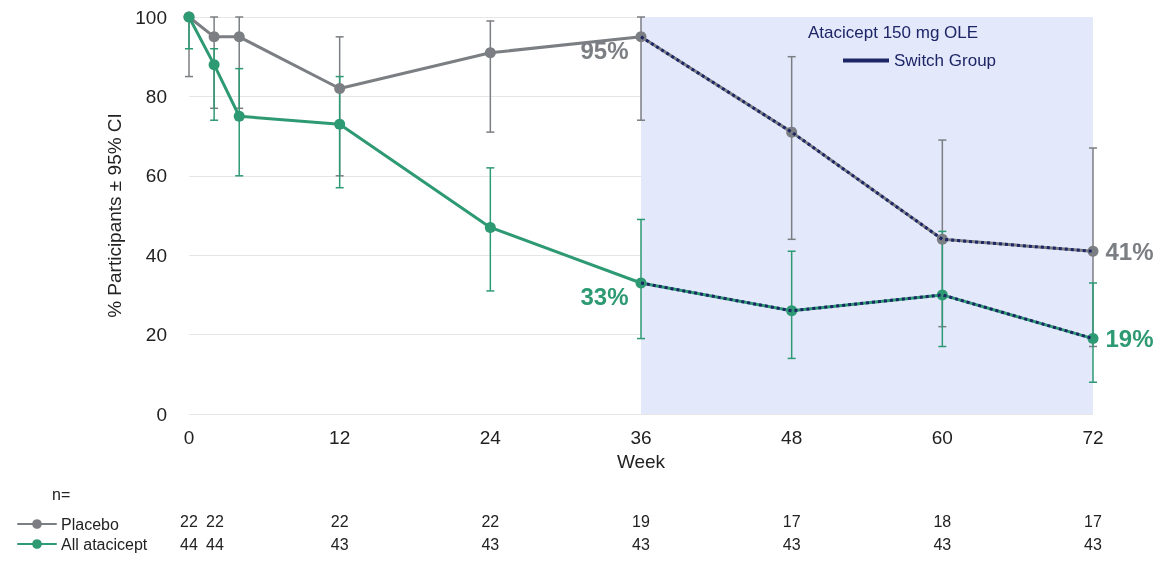 The height and width of the screenshot is (563, 1167). Describe the element at coordinates (641, 437) in the screenshot. I see `x-tick-label: 36` at that location.